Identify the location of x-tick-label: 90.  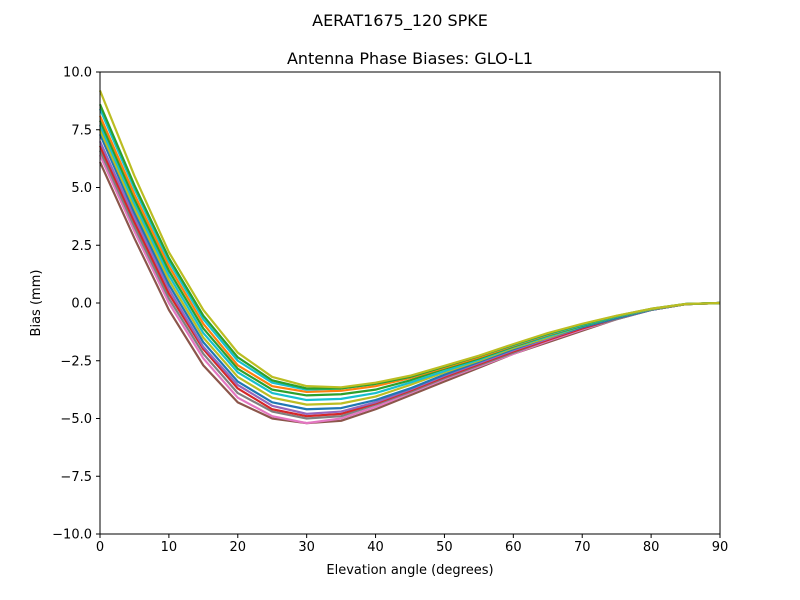
(720, 547).